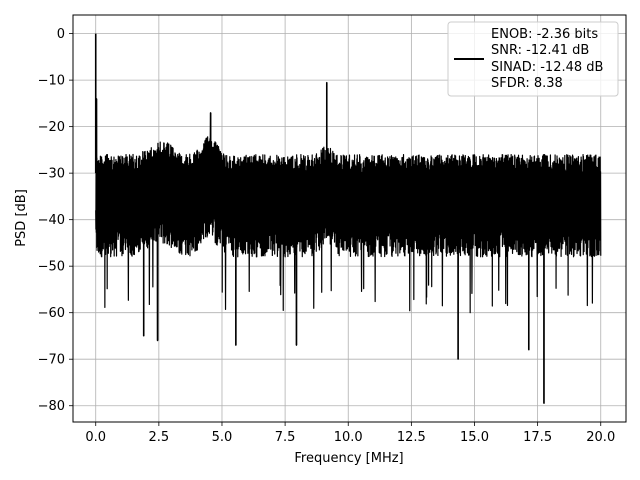  What do you see at coordinates (600, 437) in the screenshot?
I see `x-tick-label: 20.0` at bounding box center [600, 437].